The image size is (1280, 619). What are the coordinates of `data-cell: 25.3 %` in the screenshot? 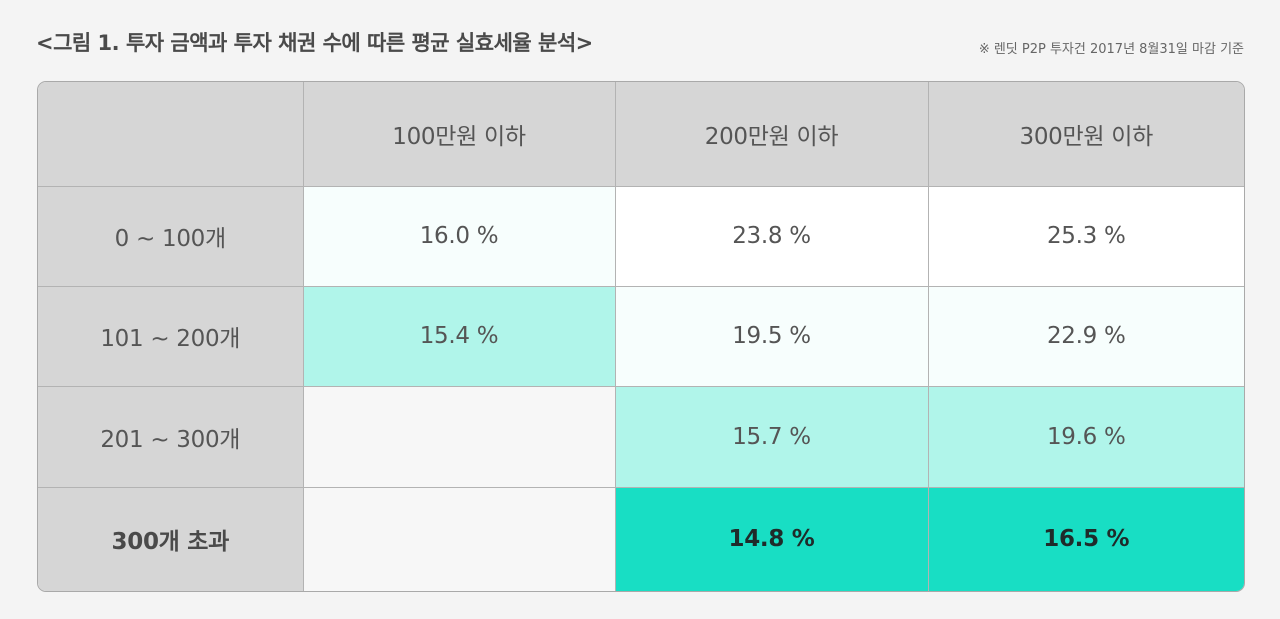 It's located at (1085, 236).